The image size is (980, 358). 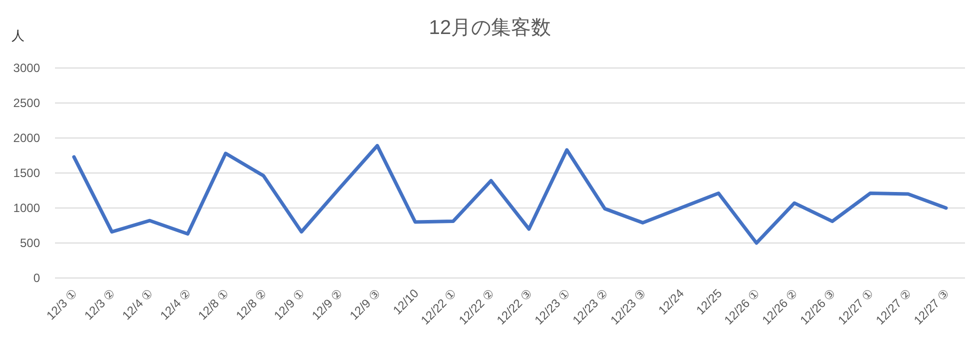 What do you see at coordinates (30, 243) in the screenshot?
I see `y-tick-label: 500` at bounding box center [30, 243].